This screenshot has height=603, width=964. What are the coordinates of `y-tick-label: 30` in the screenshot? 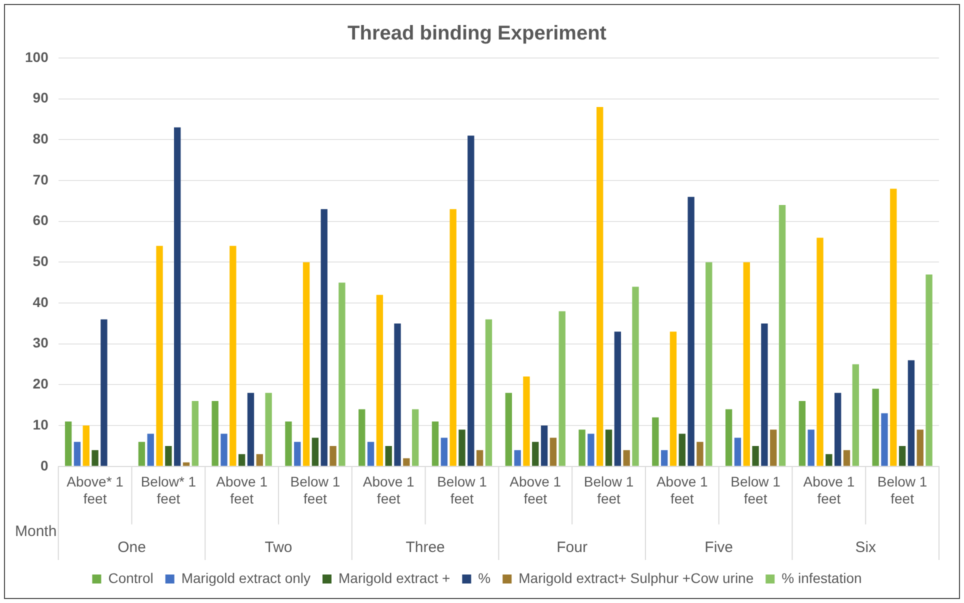 It's located at (40, 342).